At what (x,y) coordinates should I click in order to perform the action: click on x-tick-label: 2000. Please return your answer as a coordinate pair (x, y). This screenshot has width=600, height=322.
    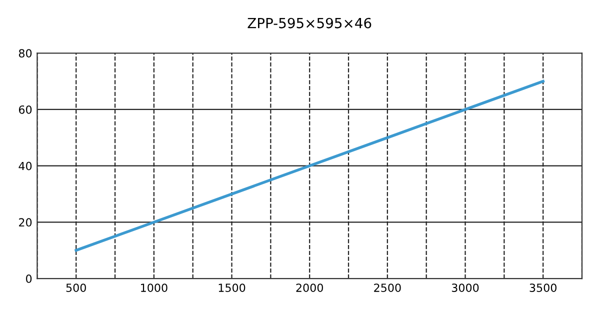
    Looking at the image, I should click on (309, 288).